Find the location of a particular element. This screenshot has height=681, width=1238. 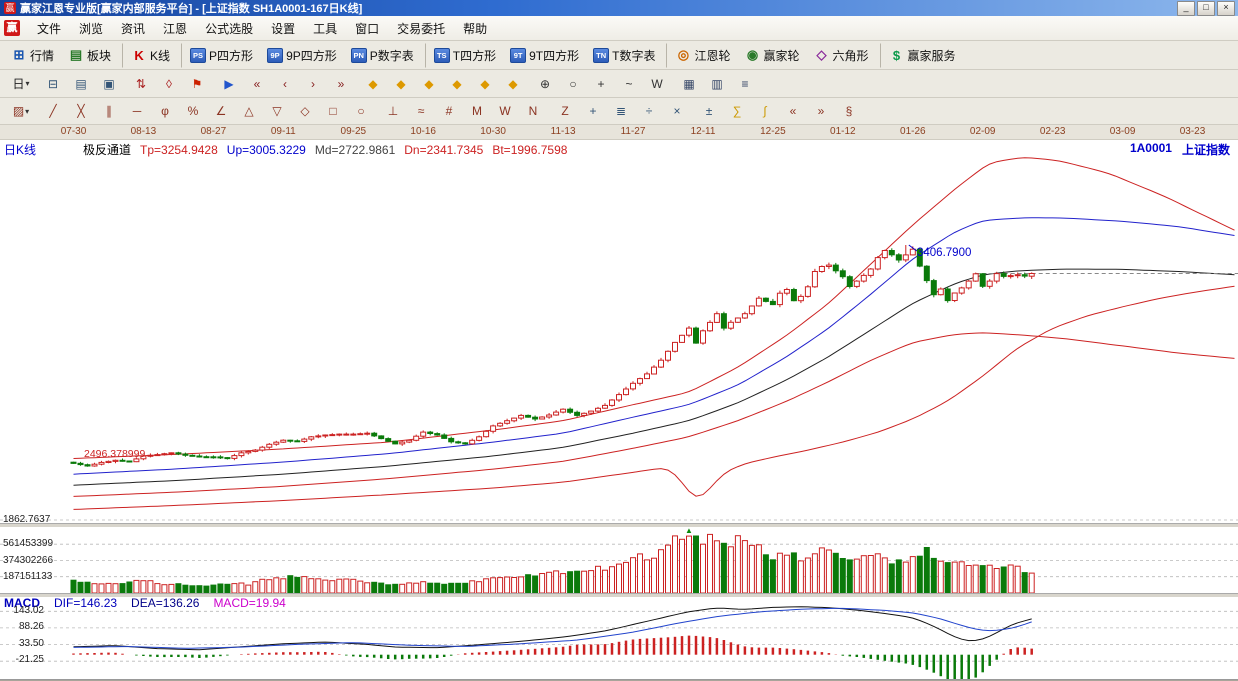

date-tick-label: 11-13 is located at coordinates (563, 131).